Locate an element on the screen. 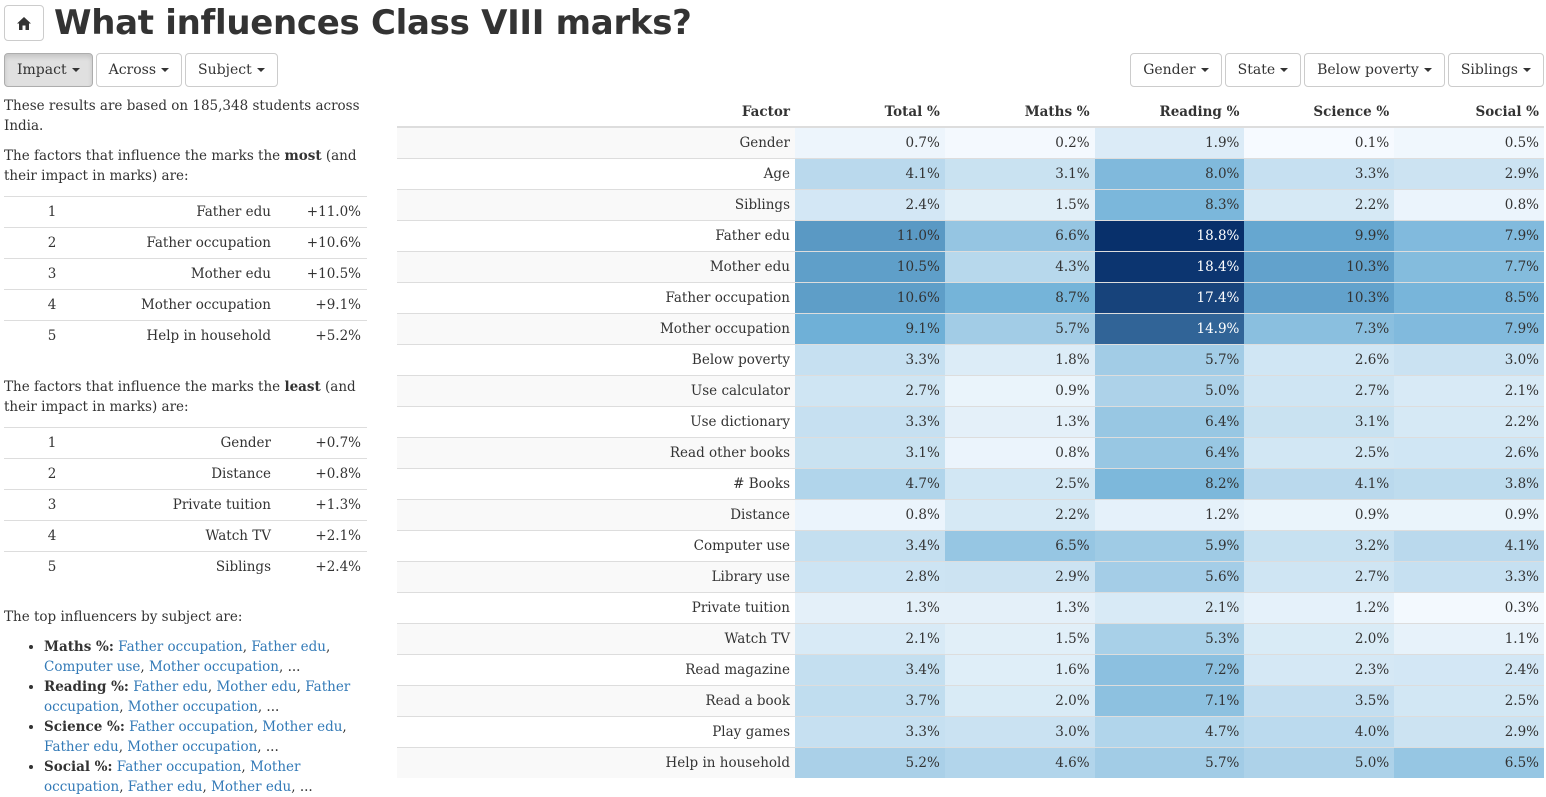 The image size is (1546, 797). column-header-maths: Maths % is located at coordinates (1019, 112).